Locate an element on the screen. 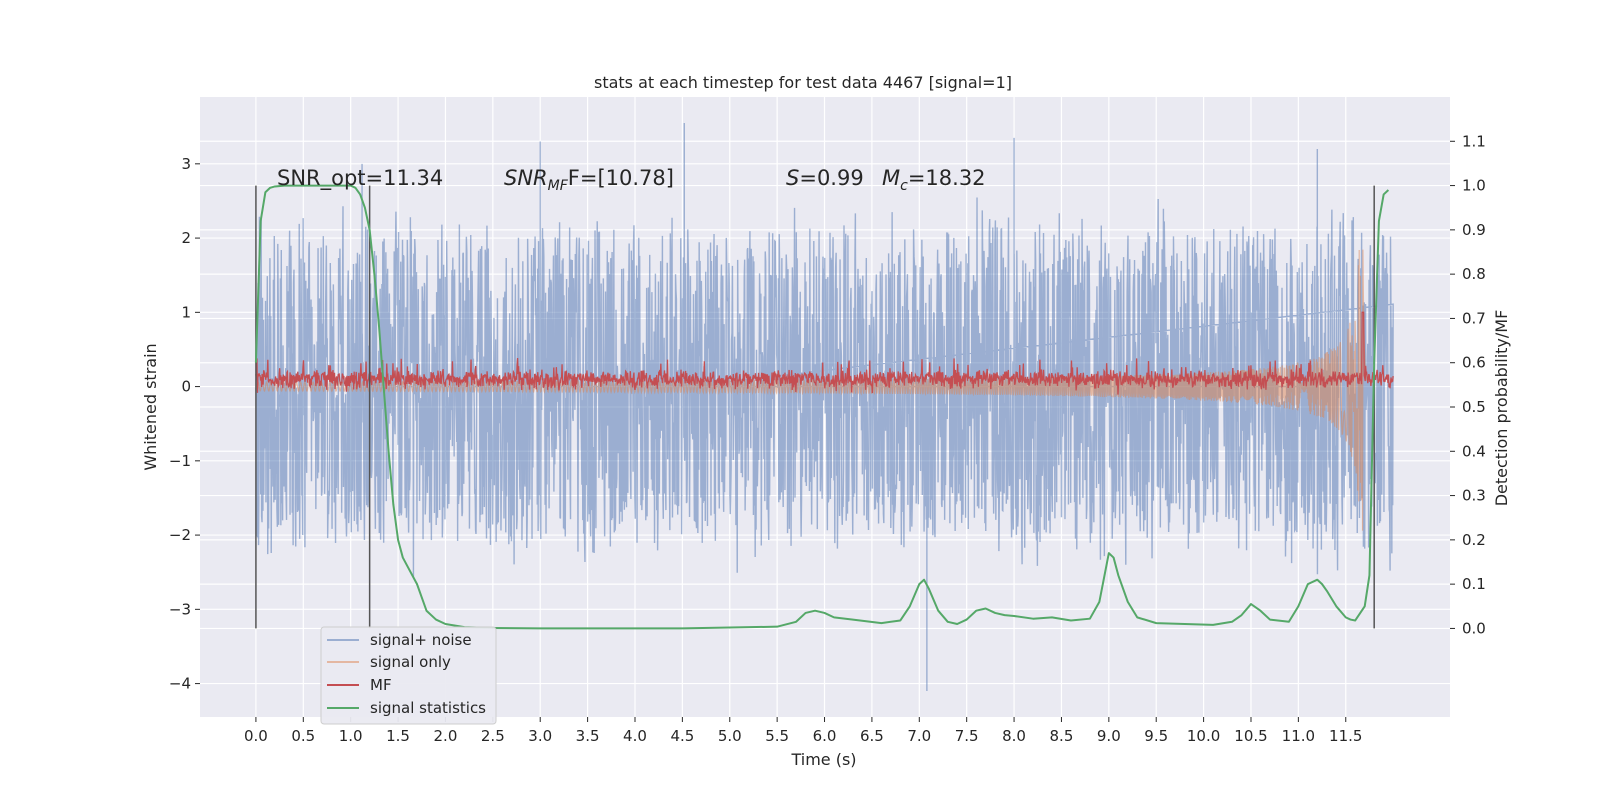  x-tick-label-4: 2.0 is located at coordinates (446, 736).